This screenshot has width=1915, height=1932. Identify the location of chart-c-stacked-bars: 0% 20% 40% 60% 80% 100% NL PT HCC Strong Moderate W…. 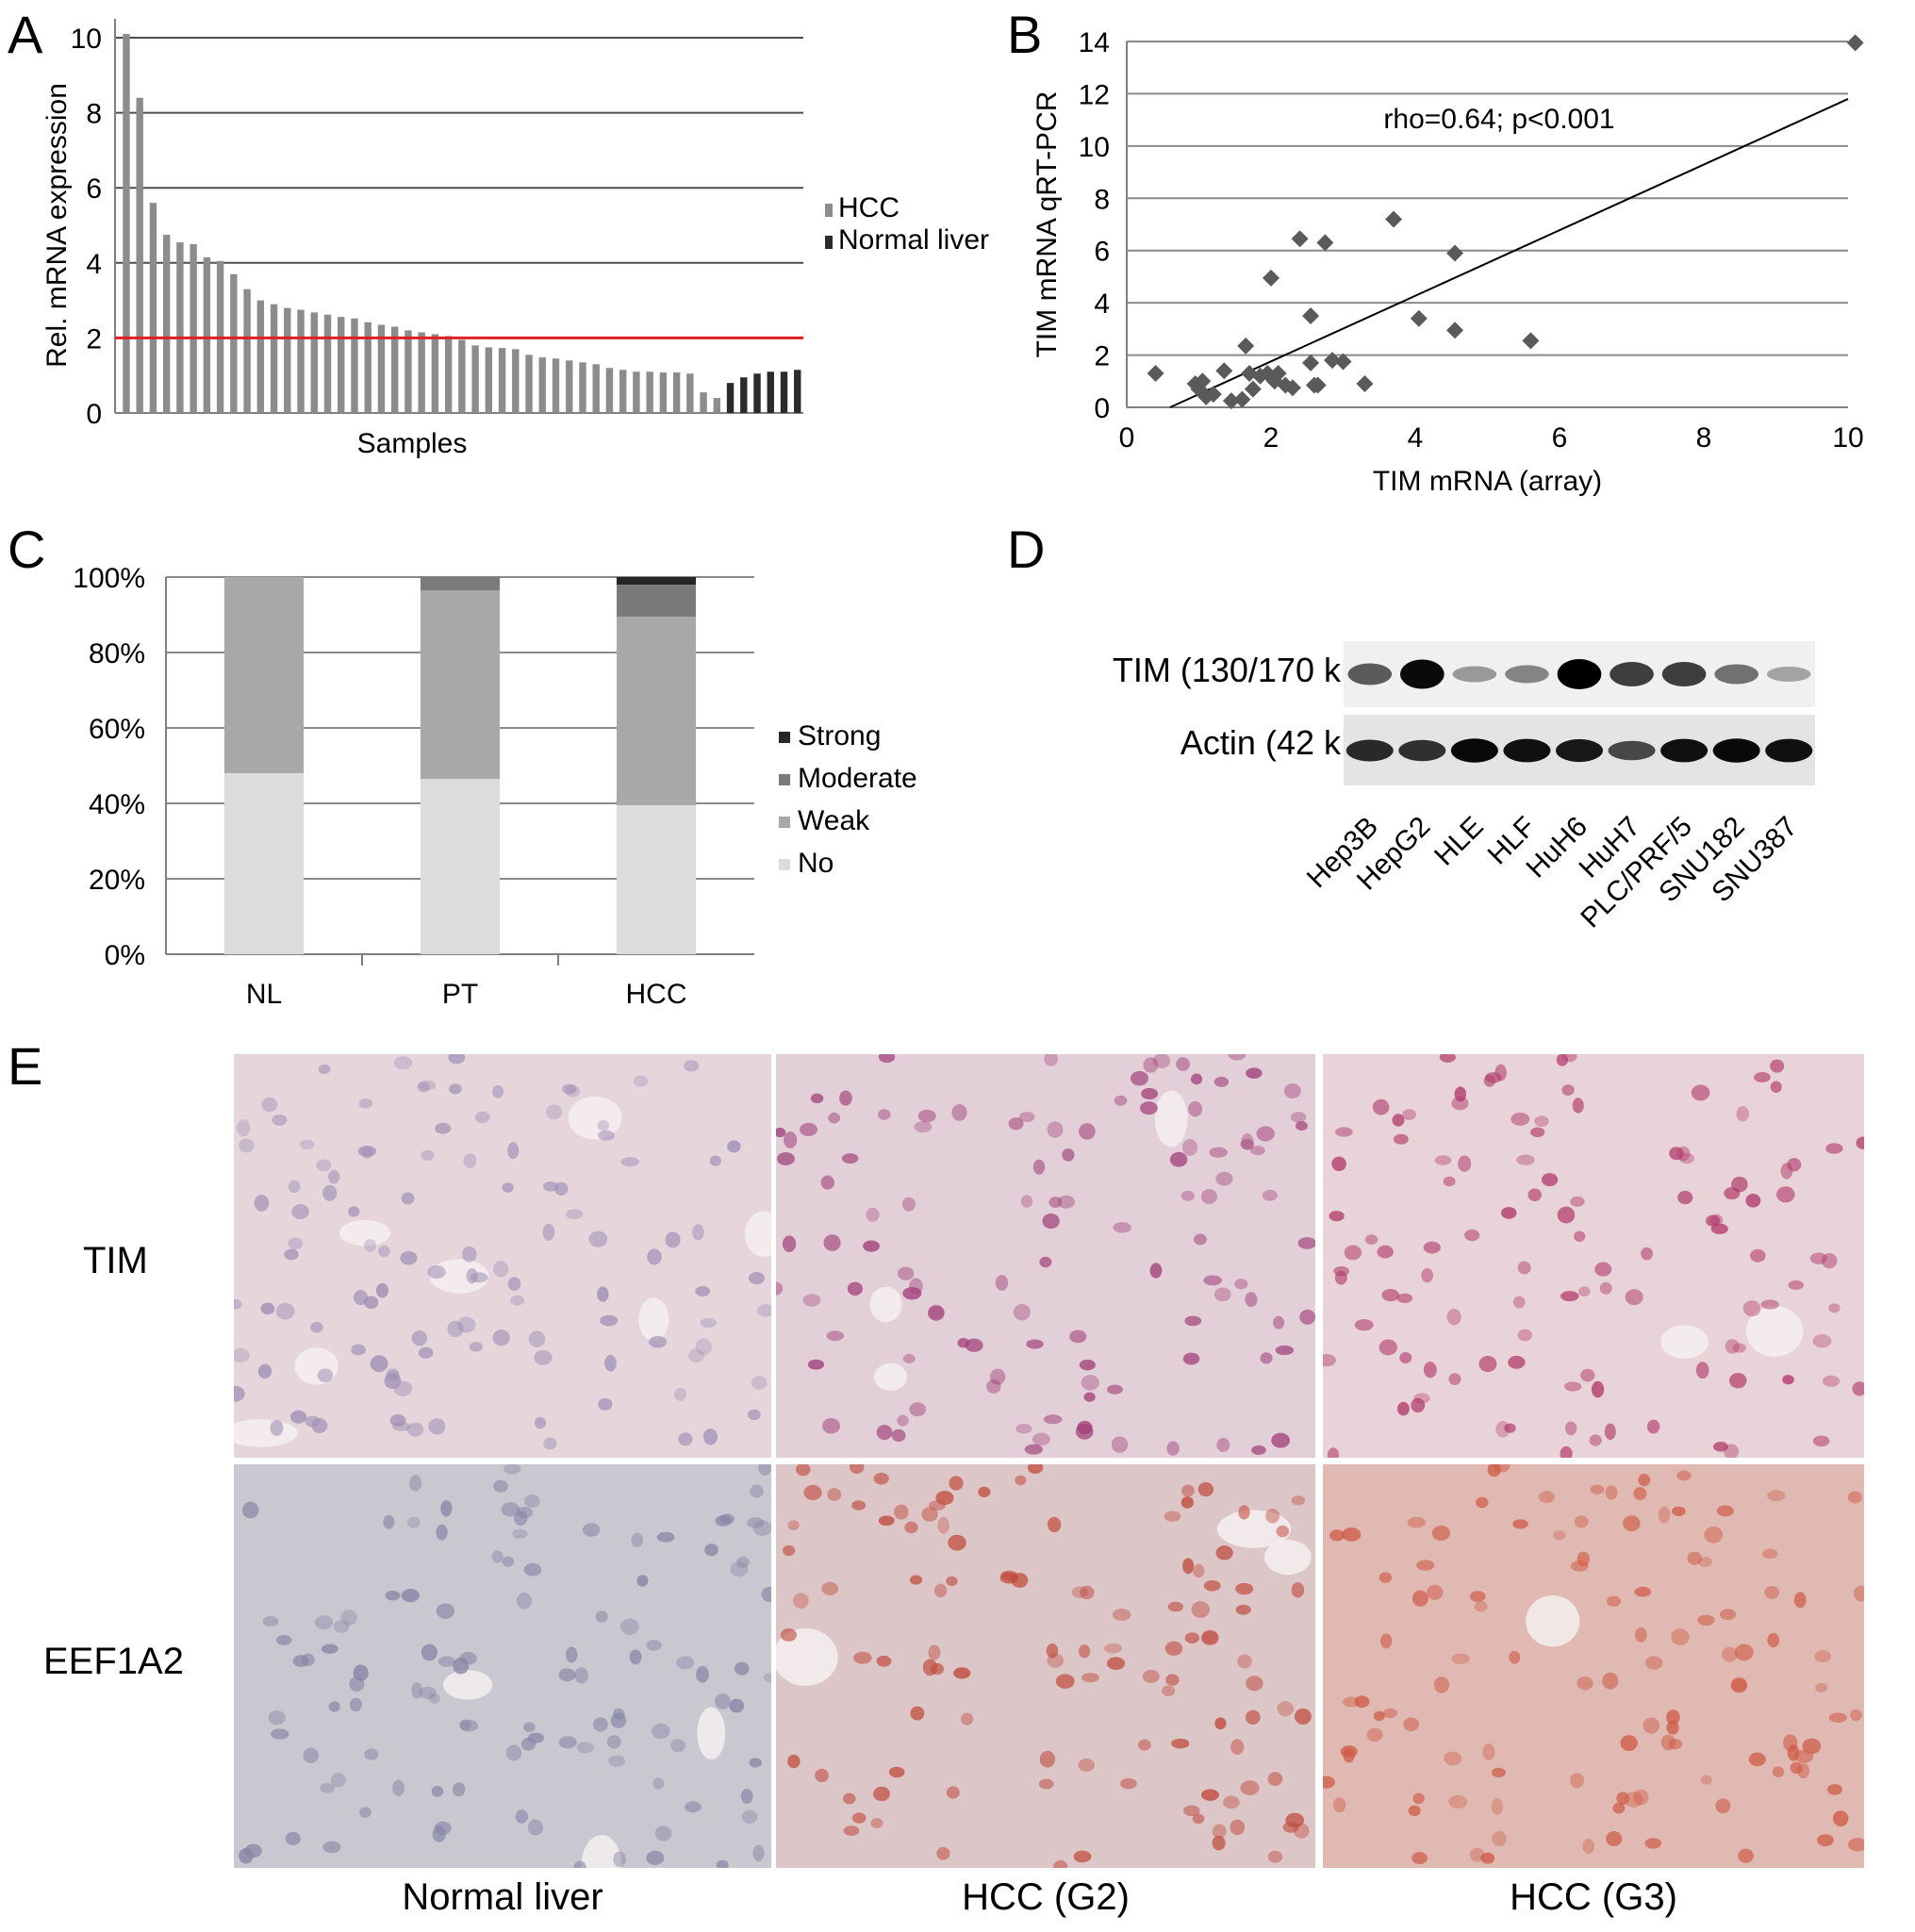
(494, 786).